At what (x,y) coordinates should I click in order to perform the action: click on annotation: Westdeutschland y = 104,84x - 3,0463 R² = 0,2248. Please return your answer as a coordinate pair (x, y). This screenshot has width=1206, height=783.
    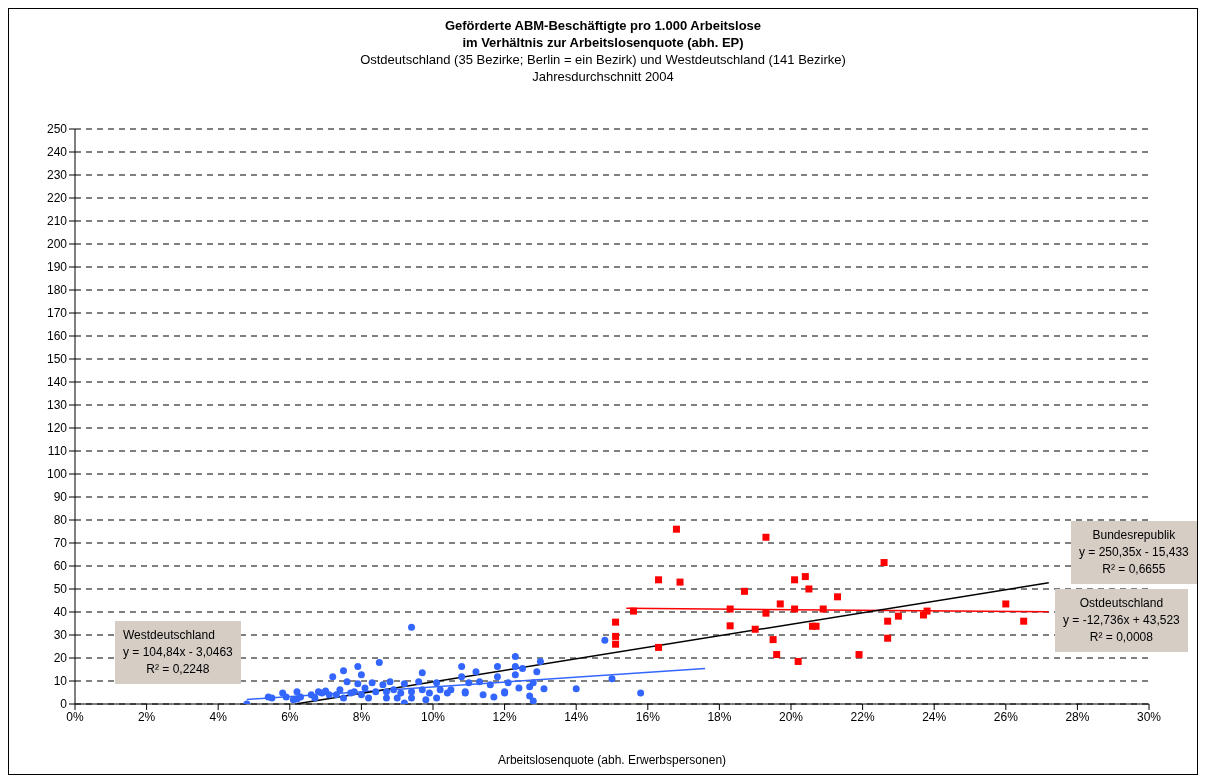
    Looking at the image, I should click on (178, 652).